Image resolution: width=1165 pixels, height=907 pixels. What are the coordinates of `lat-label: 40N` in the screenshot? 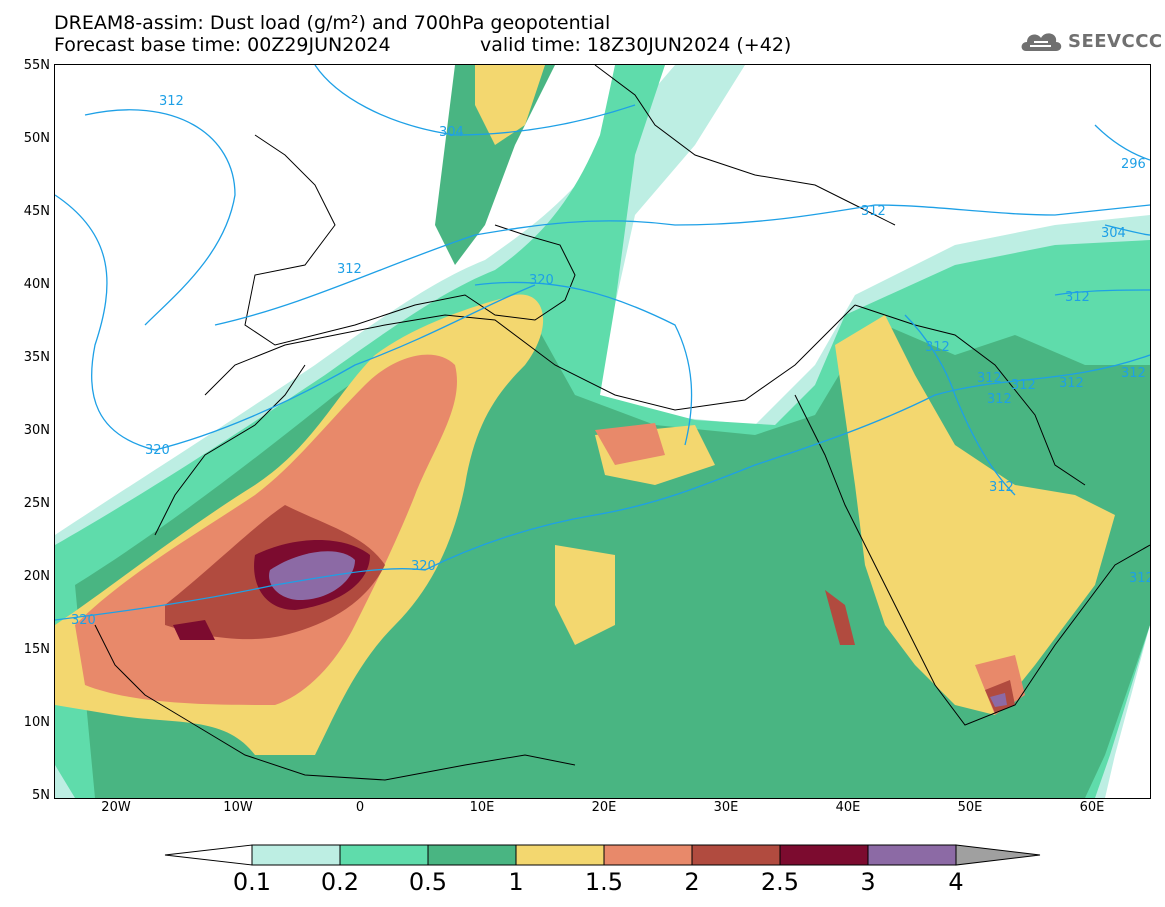 It's located at (36, 284).